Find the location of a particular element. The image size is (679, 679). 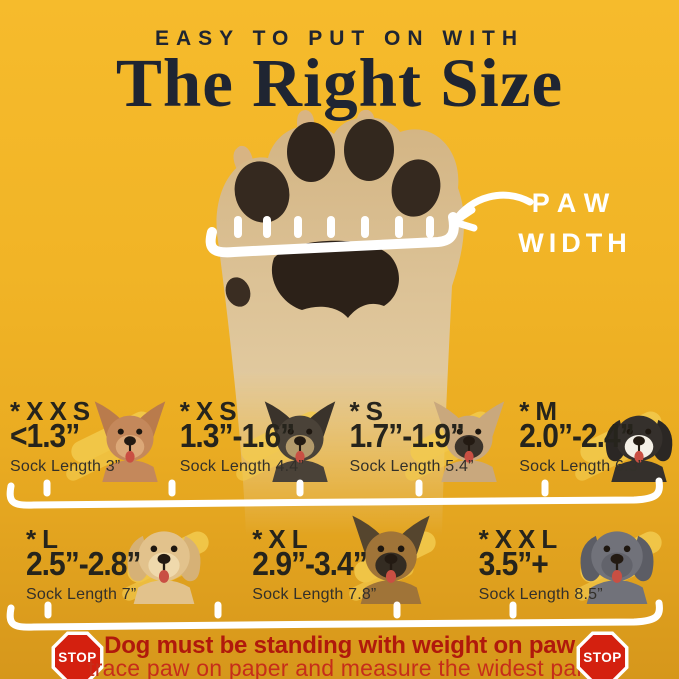

size-text-block: *S 1.7”-1.9” Sock Length 5.4” is located at coordinates (412, 437).